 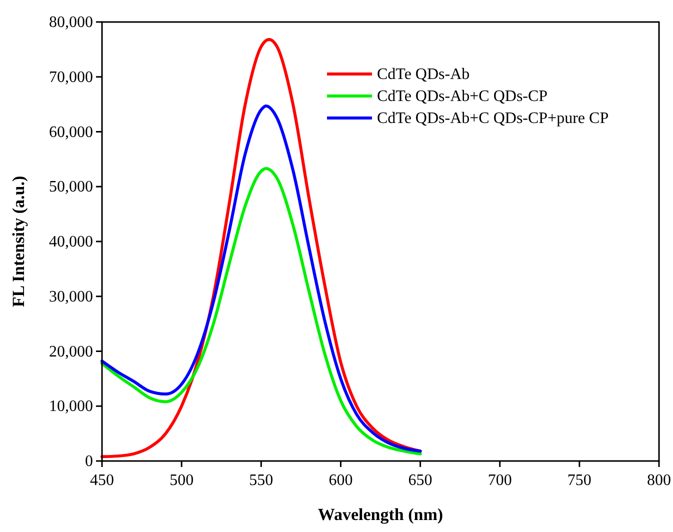 I want to click on legend-label: CdTe QDs-Ab+C QDs-CP+pure CP, so click(x=493, y=118).